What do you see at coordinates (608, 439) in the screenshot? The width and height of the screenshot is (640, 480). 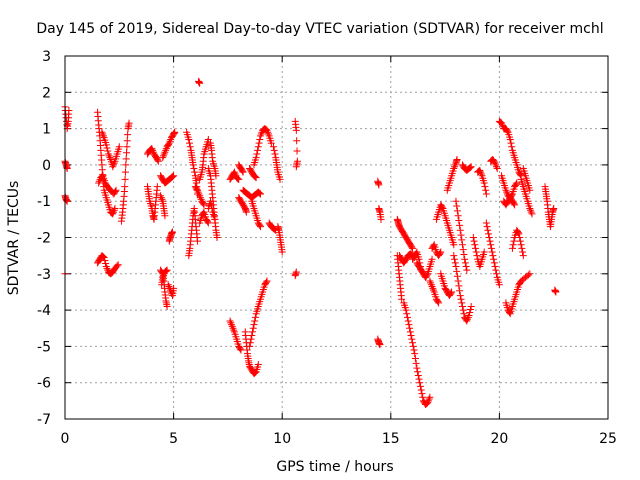 I see `x-tick-label: 25` at bounding box center [608, 439].